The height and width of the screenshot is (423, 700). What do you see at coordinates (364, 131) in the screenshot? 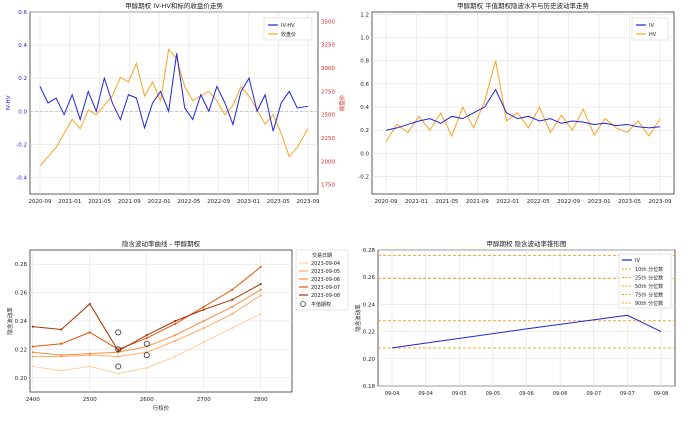
I see `y-tick-label: 0.2` at bounding box center [364, 131].